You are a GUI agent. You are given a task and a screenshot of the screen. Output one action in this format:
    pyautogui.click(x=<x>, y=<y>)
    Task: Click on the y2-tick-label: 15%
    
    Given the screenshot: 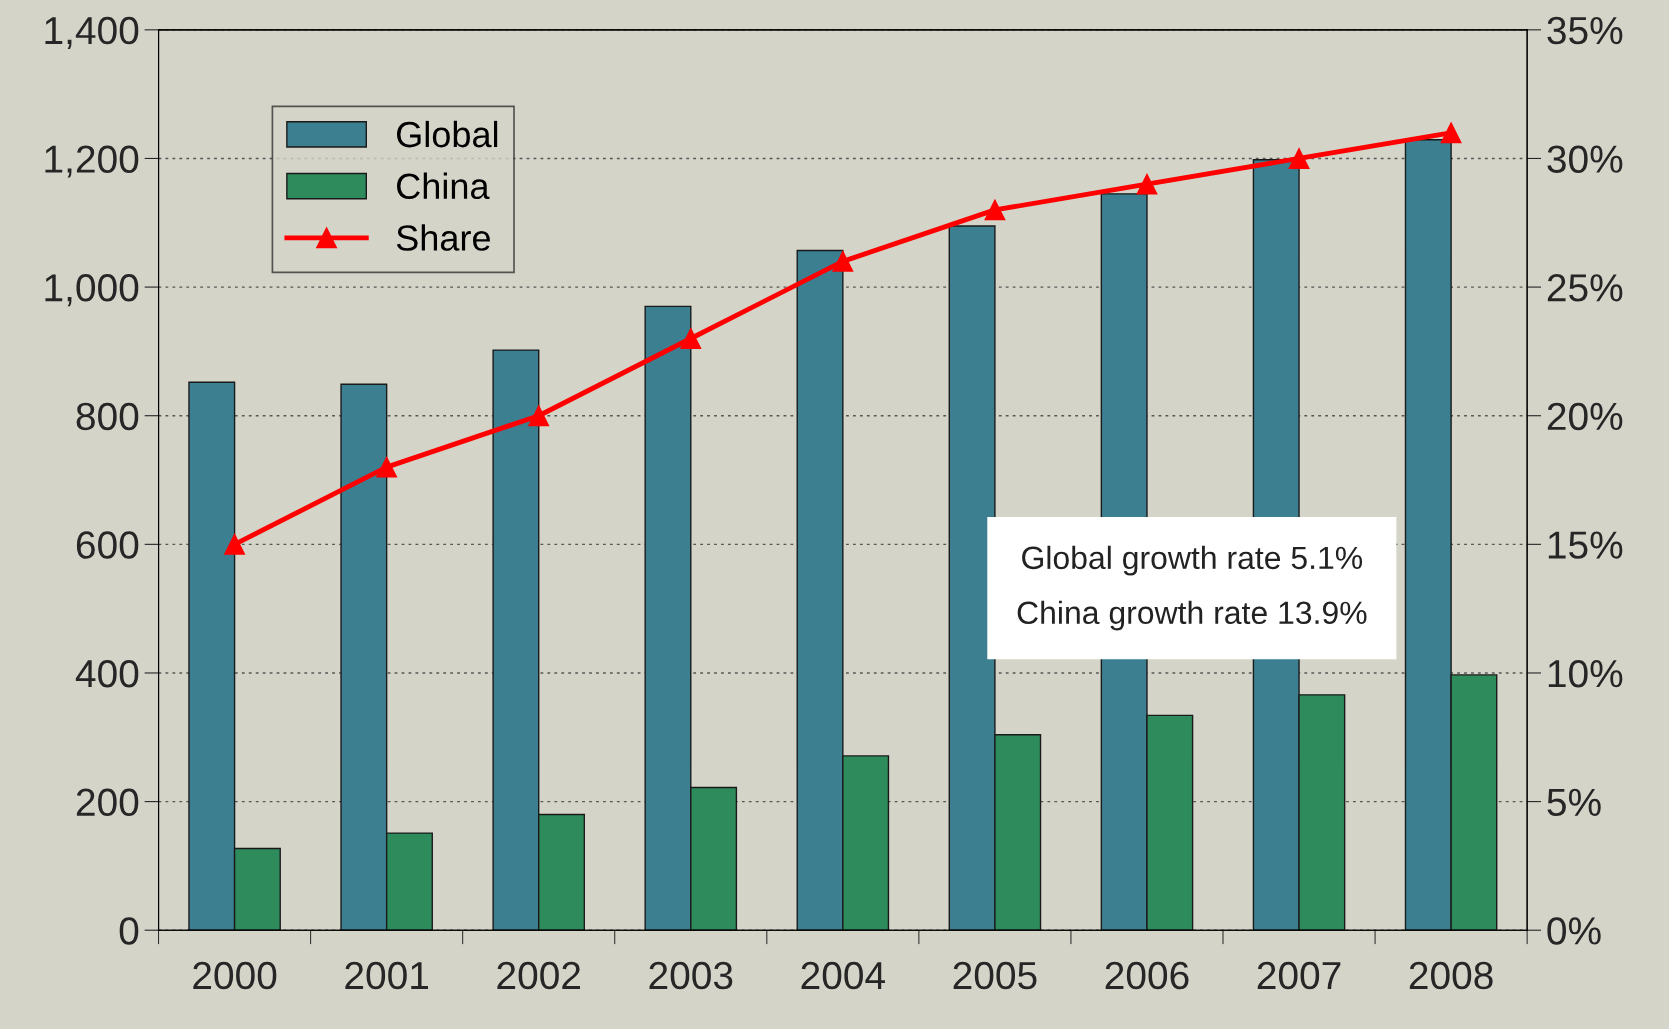 What is the action you would take?
    pyautogui.click(x=1585, y=545)
    